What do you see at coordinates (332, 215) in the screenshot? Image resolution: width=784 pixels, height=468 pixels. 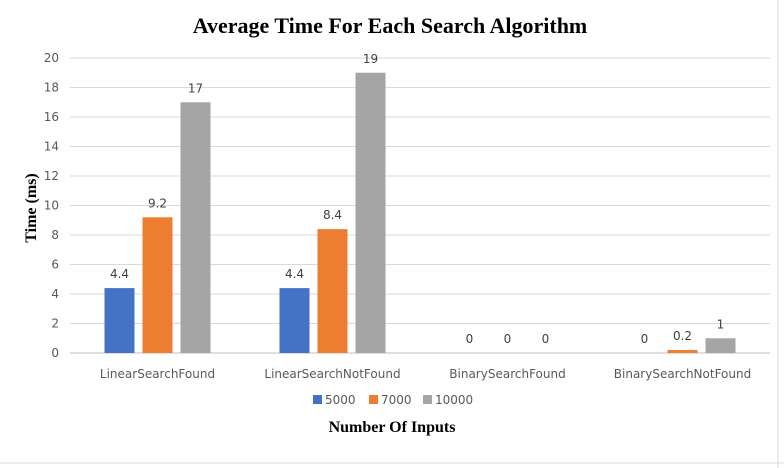 I see `data-label: 8.4` at bounding box center [332, 215].